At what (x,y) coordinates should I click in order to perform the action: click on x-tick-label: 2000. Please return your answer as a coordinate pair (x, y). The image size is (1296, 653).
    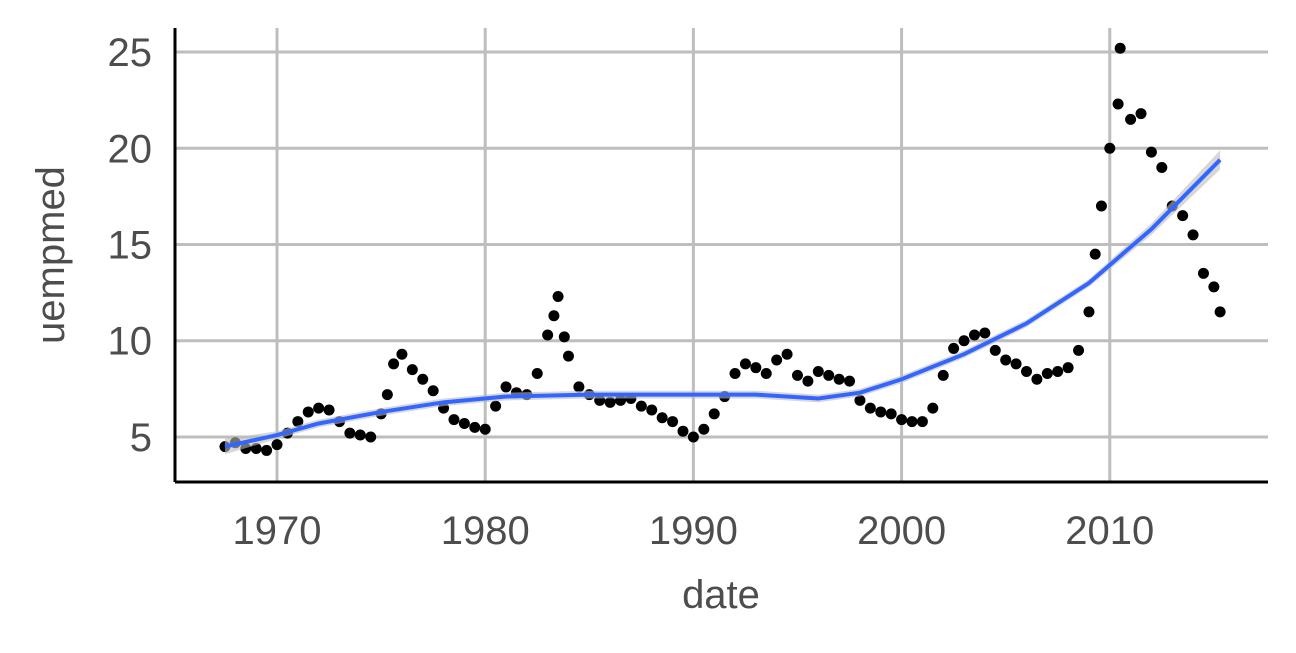
    Looking at the image, I should click on (901, 531).